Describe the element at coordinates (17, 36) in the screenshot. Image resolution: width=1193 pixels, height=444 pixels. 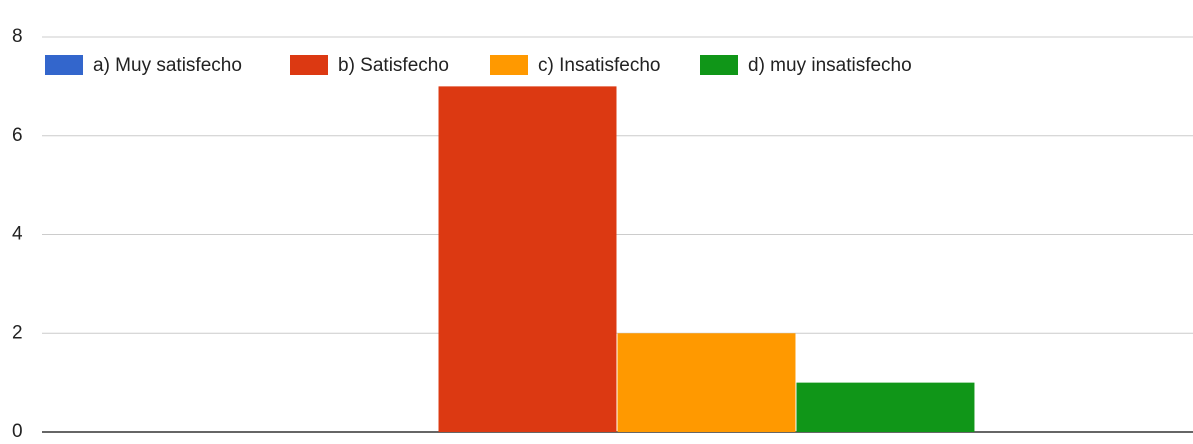
I see `y-tick-label: 8` at that location.